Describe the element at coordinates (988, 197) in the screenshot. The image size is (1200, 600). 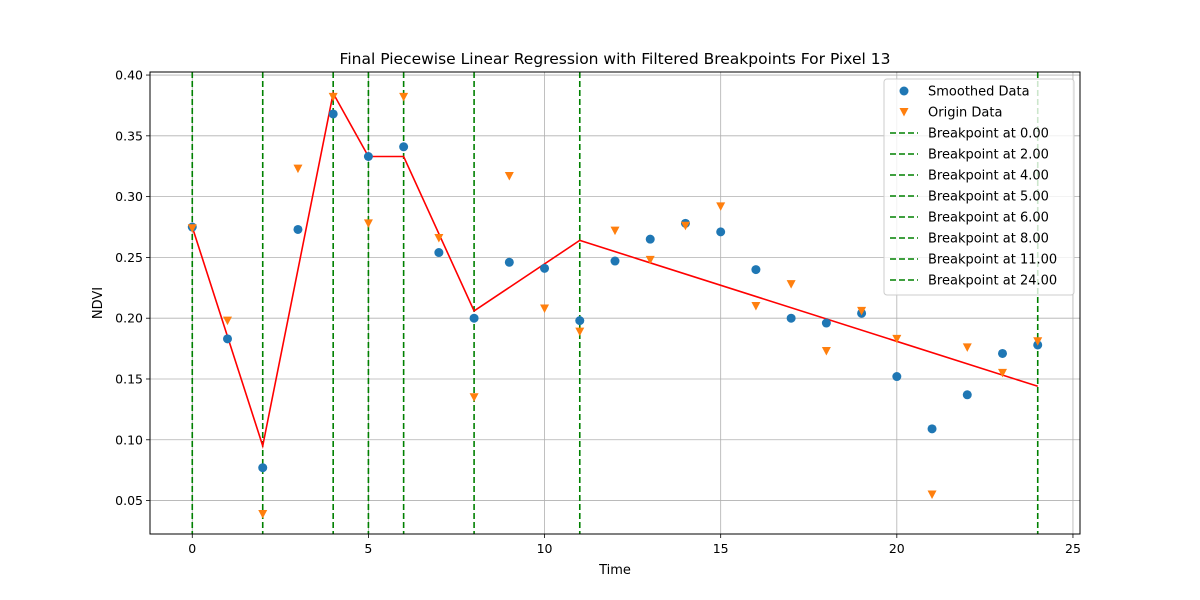
I see `legend-label: Breakpoint at 5.00` at that location.